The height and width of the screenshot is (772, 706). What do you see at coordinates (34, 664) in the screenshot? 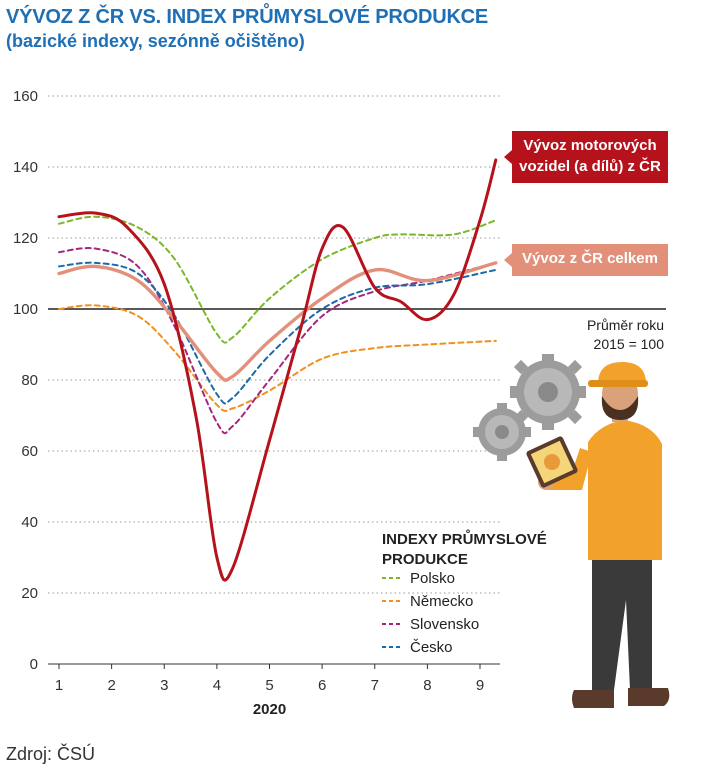
I see `y-tick-label: 0` at bounding box center [34, 664].